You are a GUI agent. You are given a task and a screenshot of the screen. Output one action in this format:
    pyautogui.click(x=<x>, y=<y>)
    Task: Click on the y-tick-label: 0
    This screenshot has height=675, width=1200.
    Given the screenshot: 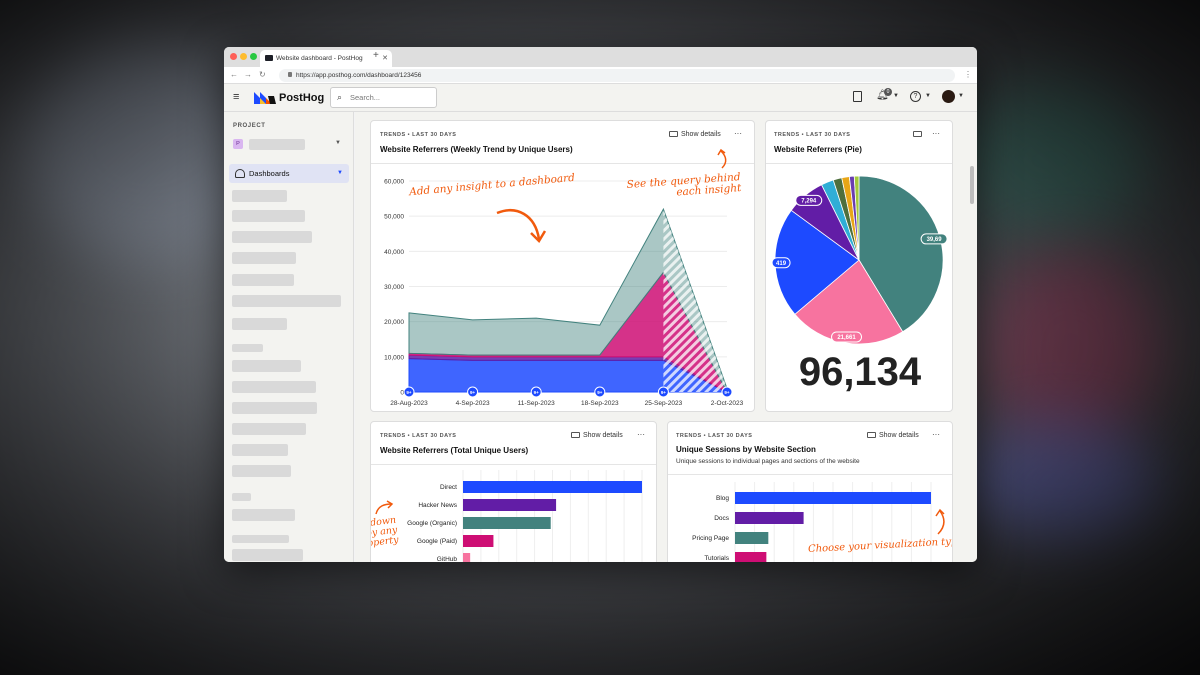 What is the action you would take?
    pyautogui.click(x=402, y=393)
    